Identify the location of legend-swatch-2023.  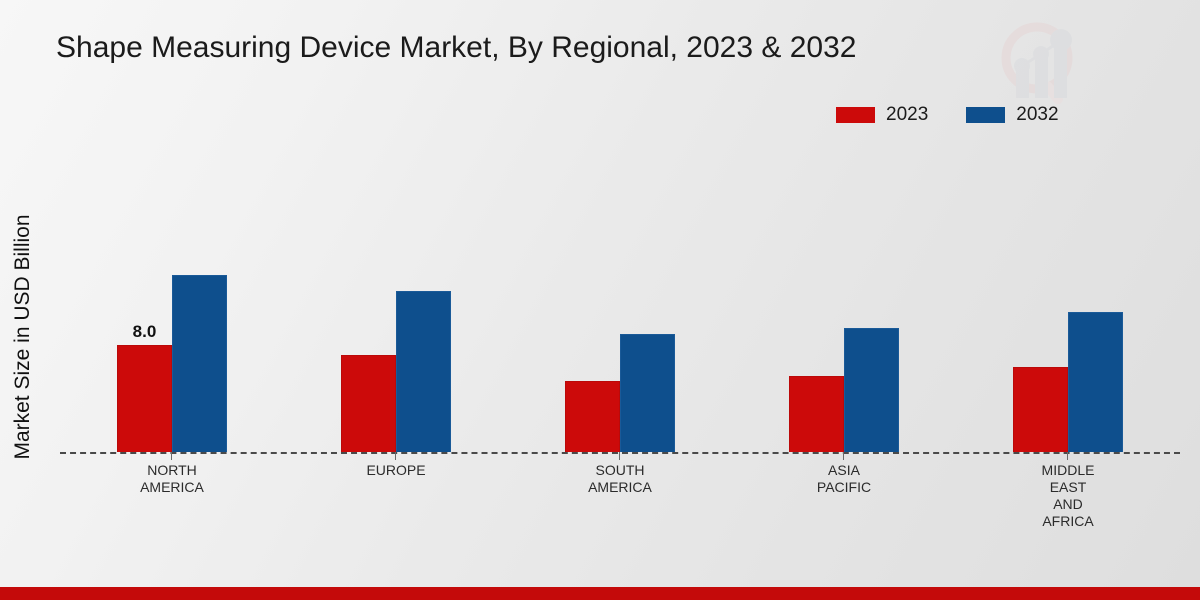
(855, 114).